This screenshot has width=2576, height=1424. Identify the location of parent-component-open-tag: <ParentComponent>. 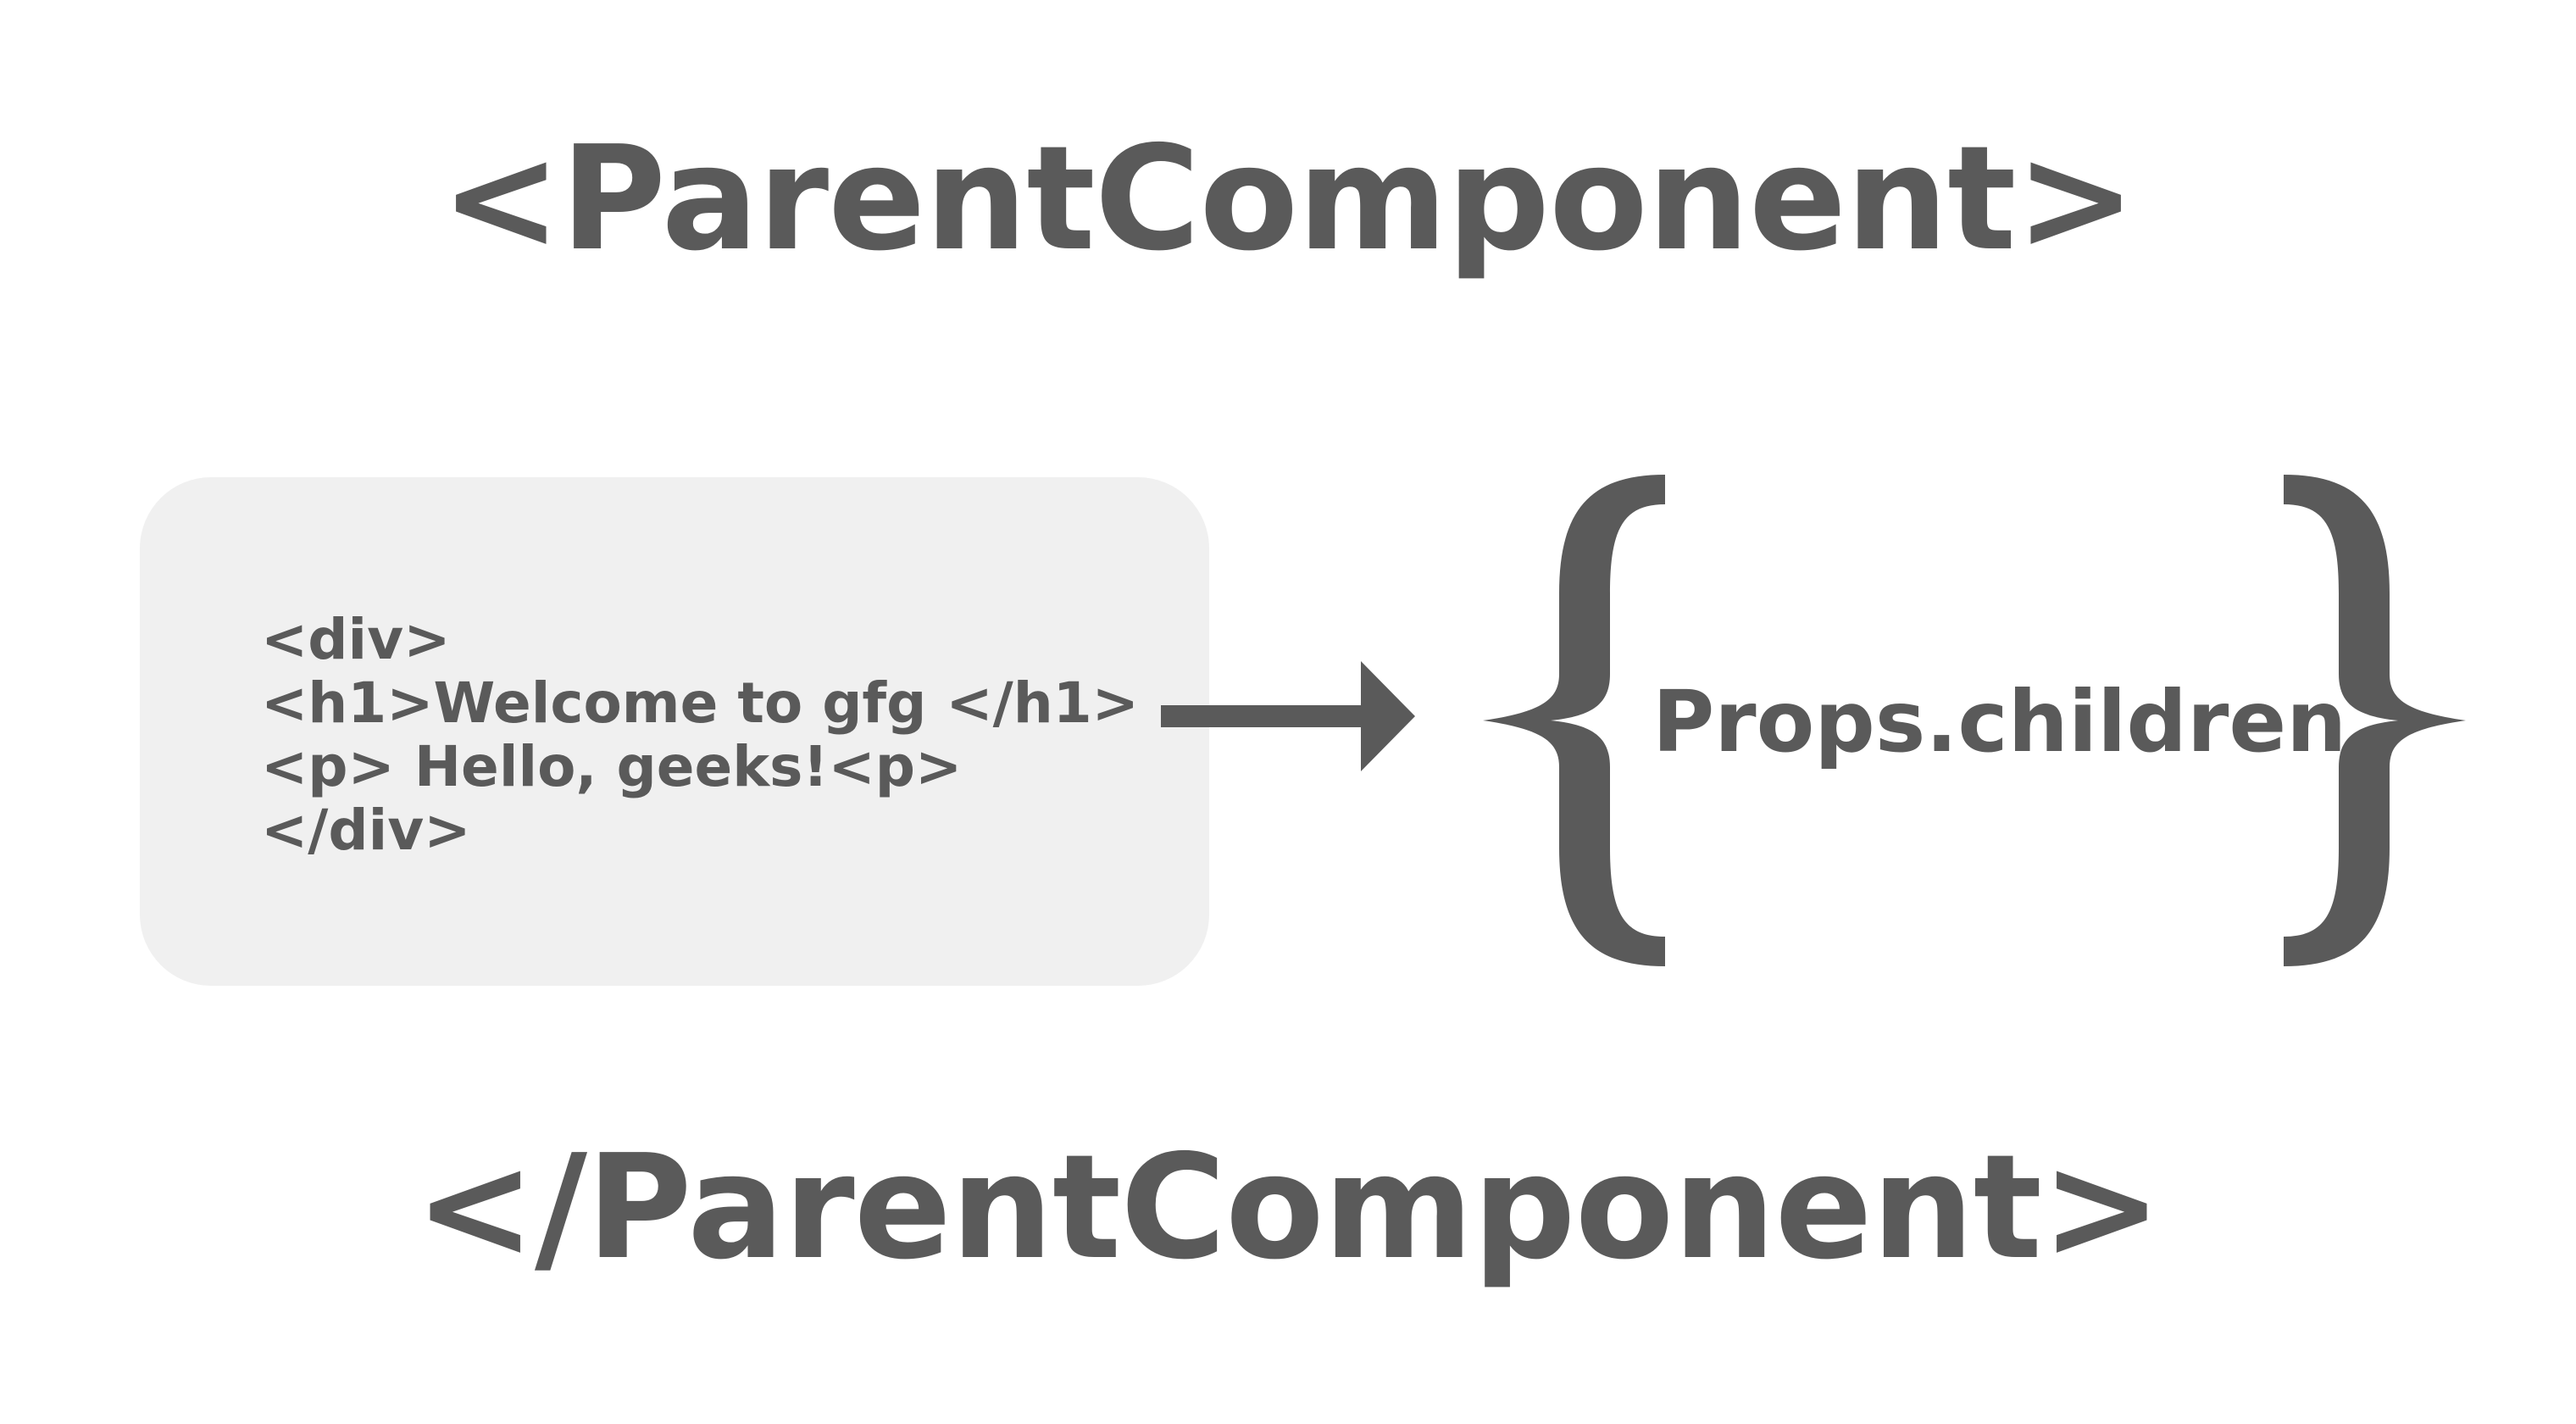
(1288, 199).